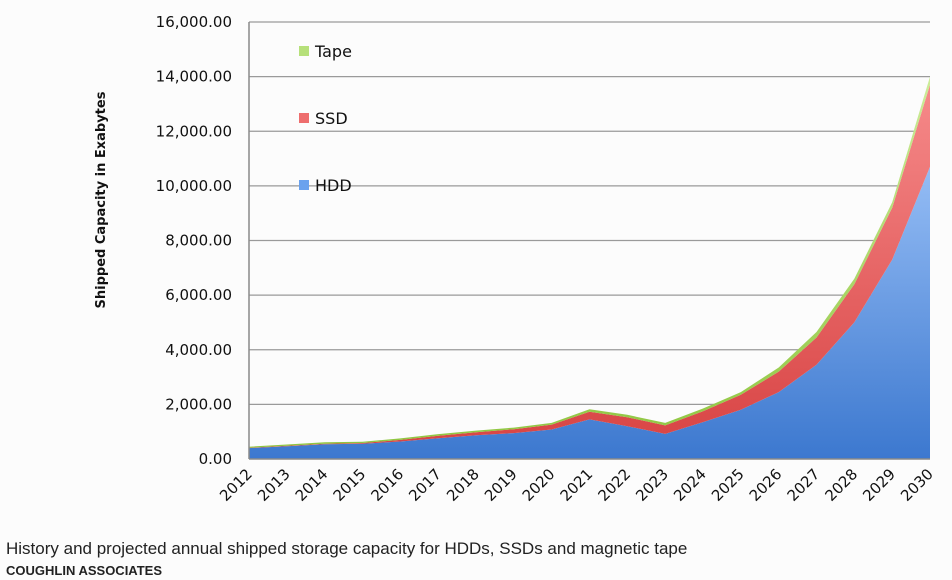  I want to click on x-tick-label: 2028, so click(841, 485).